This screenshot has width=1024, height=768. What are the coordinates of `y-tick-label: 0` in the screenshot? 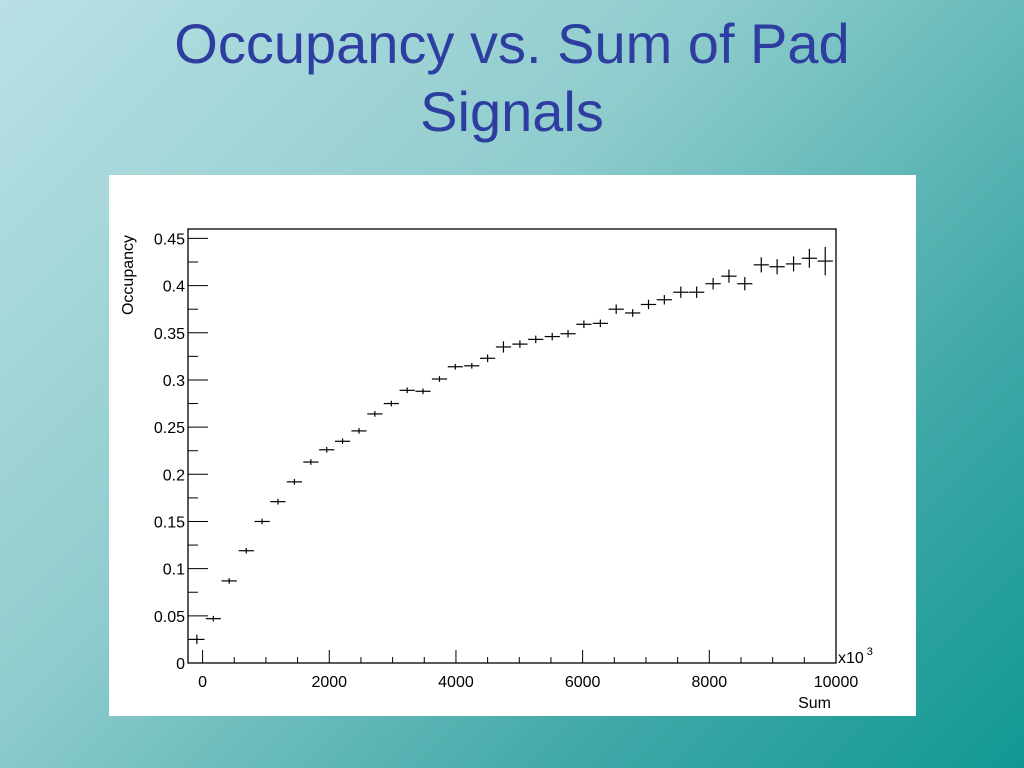 It's located at (180, 664).